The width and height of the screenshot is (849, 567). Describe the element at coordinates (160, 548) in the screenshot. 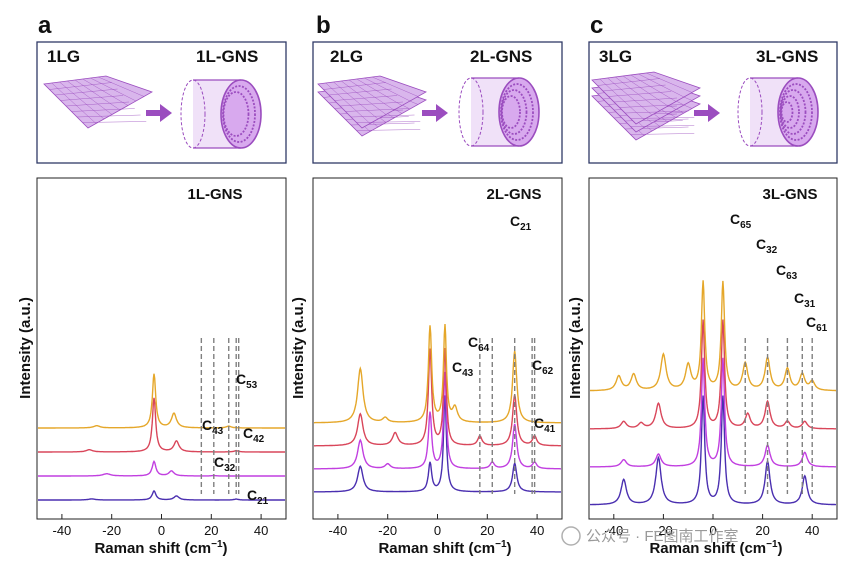

I see `x-axis-title-a: Raman shift (cm−1)` at that location.